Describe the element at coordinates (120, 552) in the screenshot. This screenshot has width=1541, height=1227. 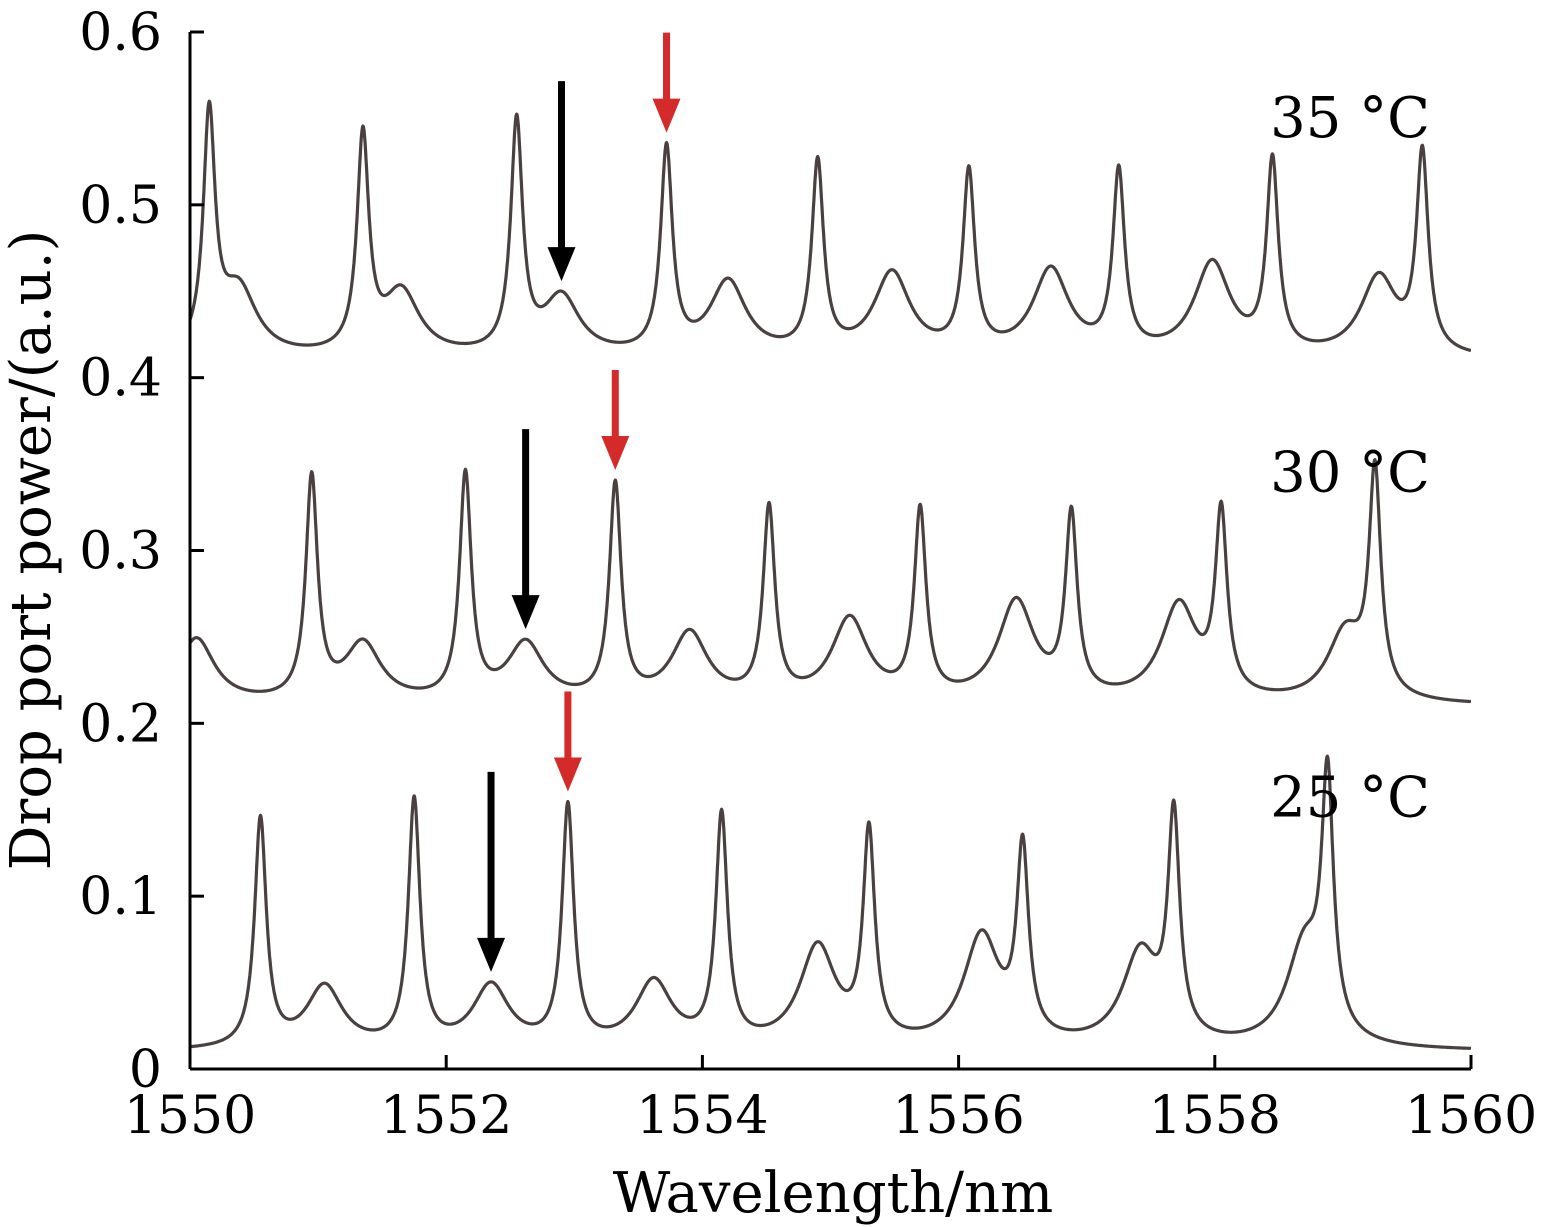
I see `y-tick-label: 0.3` at that location.